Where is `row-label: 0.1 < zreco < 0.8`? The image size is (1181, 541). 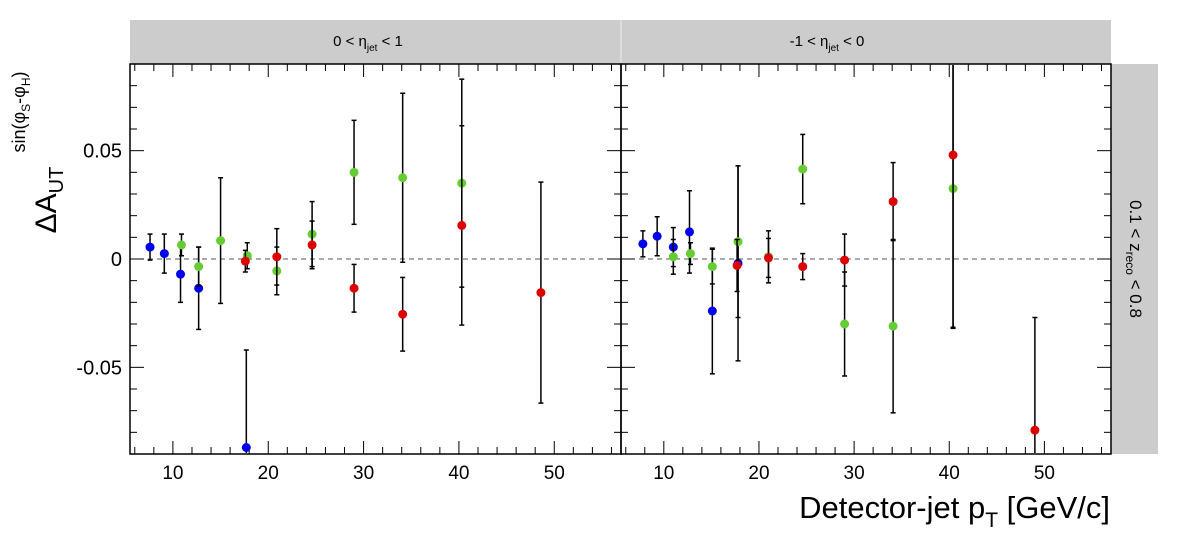
row-label: 0.1 < zreco < 0.8 is located at coordinates (1134, 259).